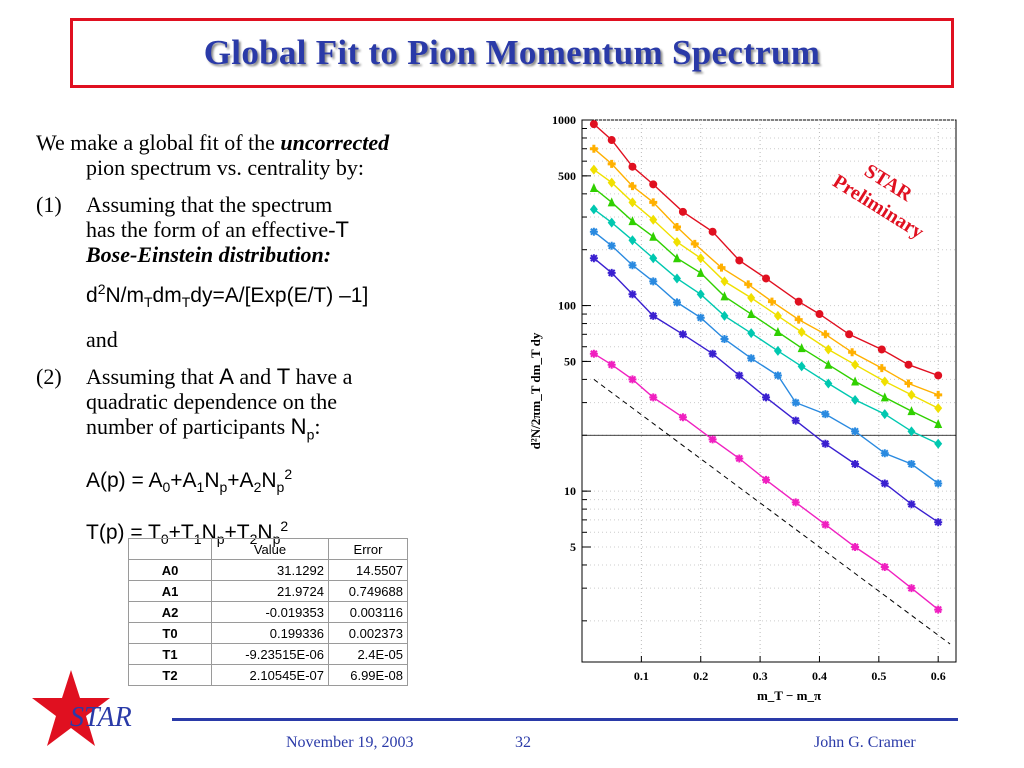 This screenshot has height=768, width=1024. What do you see at coordinates (170, 570) in the screenshot?
I see `param-name: A0` at bounding box center [170, 570].